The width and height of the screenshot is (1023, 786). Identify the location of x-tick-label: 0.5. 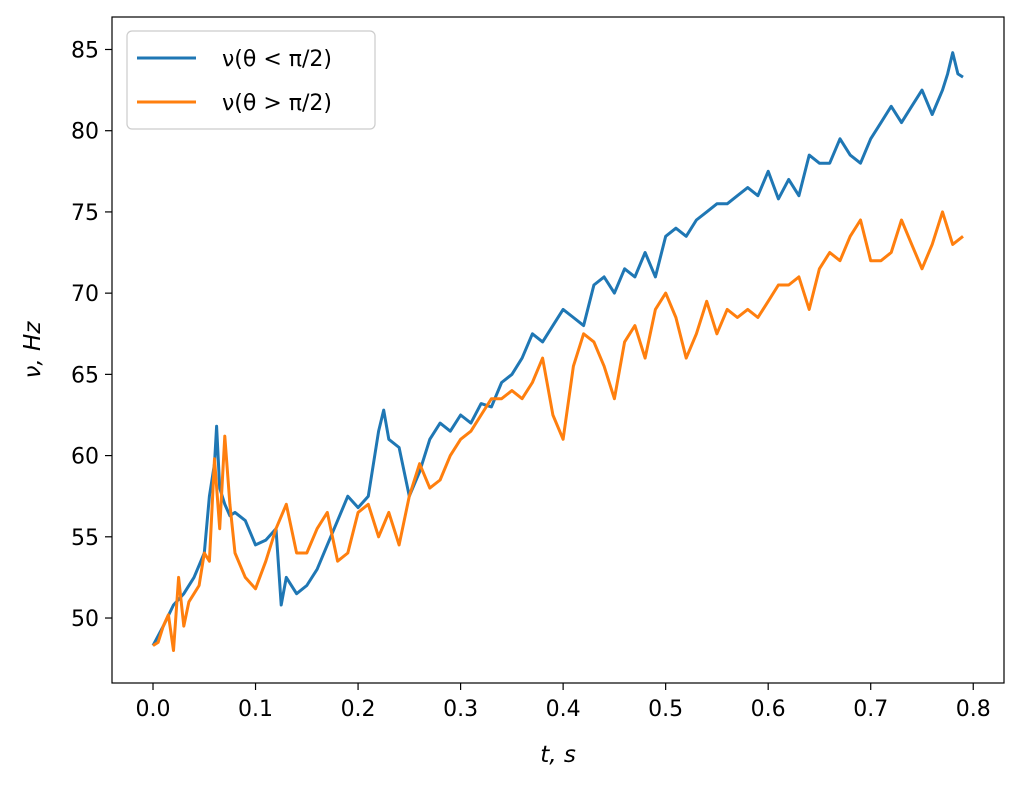
(665, 709).